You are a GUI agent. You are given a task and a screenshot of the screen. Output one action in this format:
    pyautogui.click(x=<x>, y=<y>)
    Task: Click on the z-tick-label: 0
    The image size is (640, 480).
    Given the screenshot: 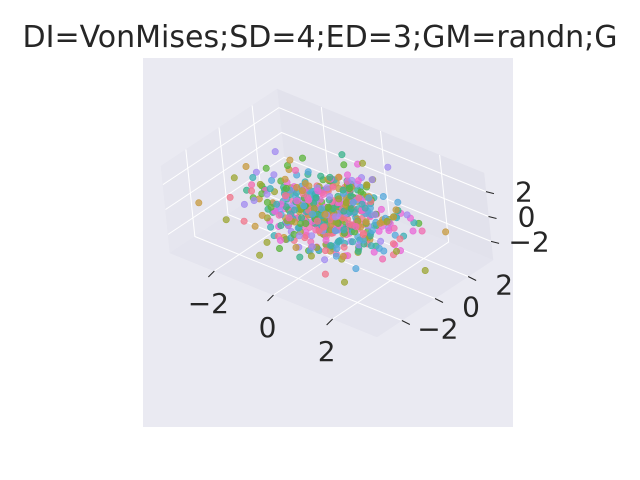 What is the action you would take?
    pyautogui.click(x=527, y=217)
    